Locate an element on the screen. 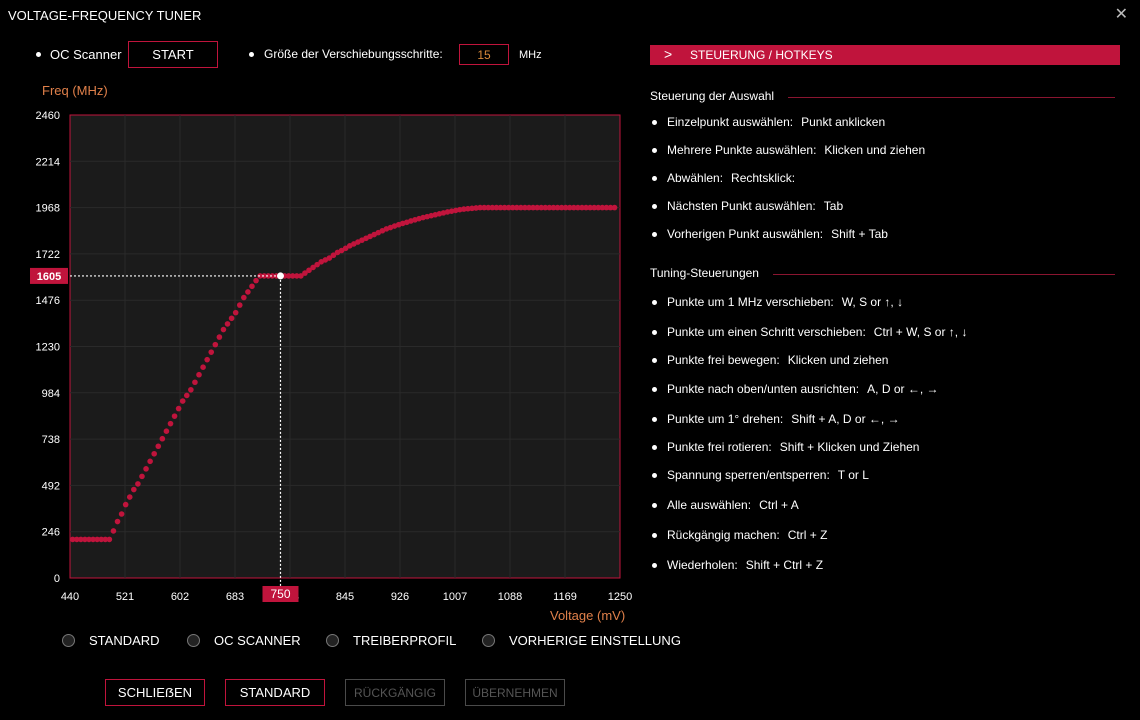  close-icon: ✕ is located at coordinates (1121, 14).